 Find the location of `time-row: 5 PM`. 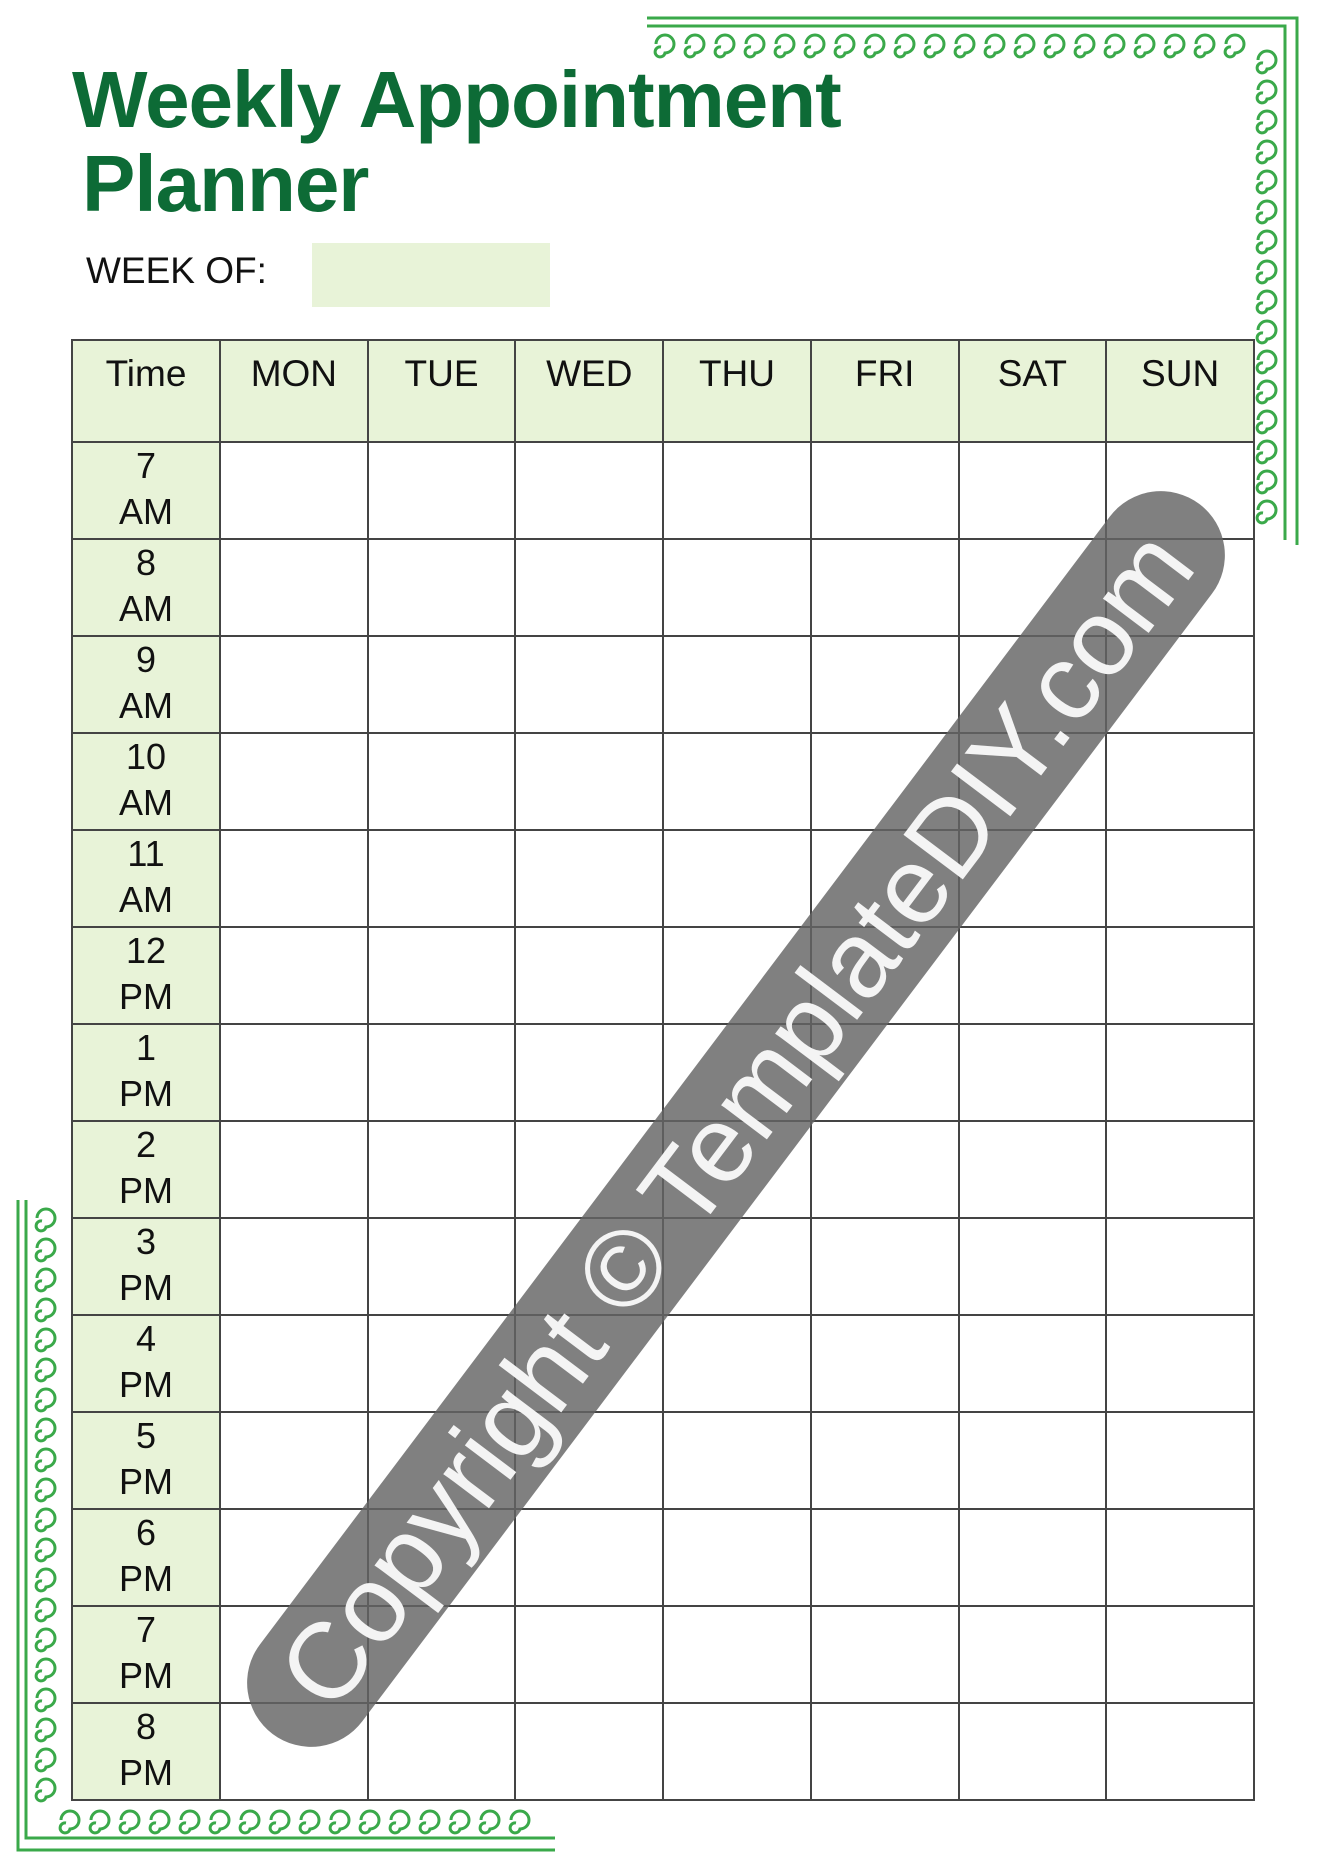

time-row: 5 PM is located at coordinates (663, 1460).